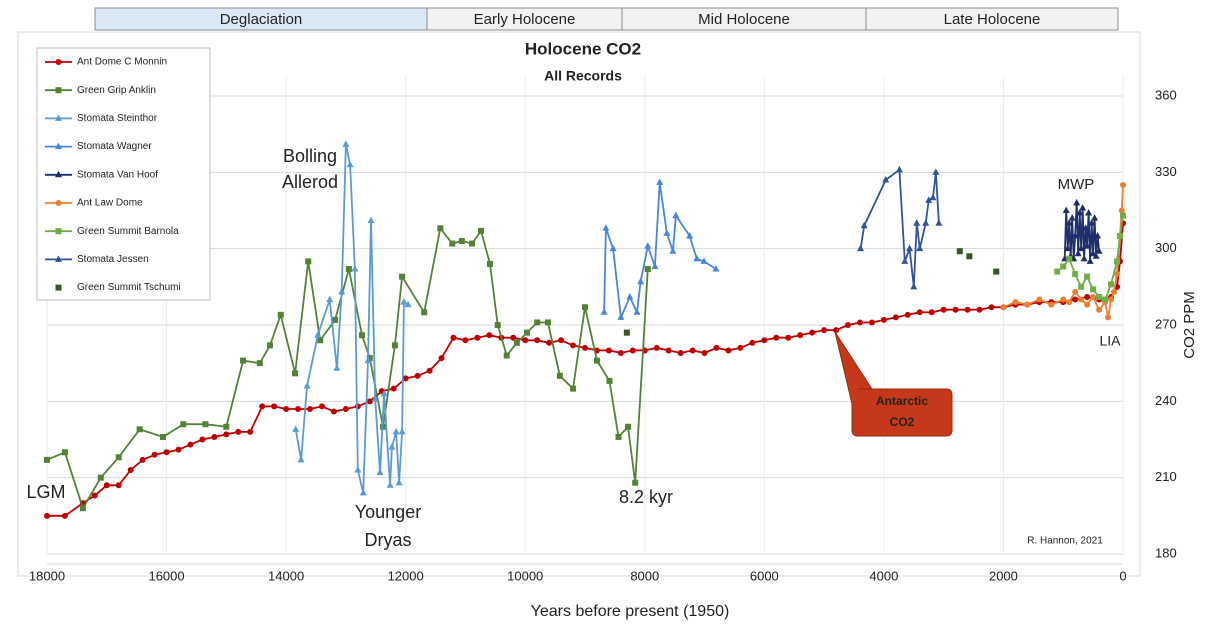 The height and width of the screenshot is (630, 1227). What do you see at coordinates (902, 422) in the screenshot?
I see `annotation: CO2` at bounding box center [902, 422].